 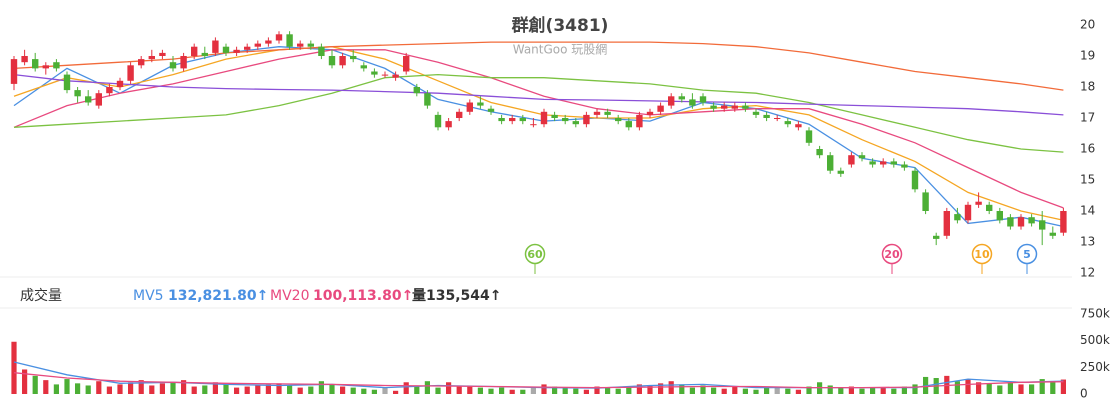 What do you see at coordinates (218, 296) in the screenshot?
I see `legend-value: 132,821.80↑` at bounding box center [218, 296].